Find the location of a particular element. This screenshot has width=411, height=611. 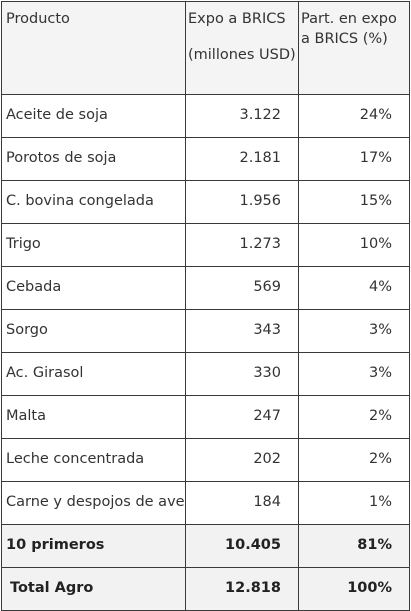

table-row: Sorgo 343 3% is located at coordinates (205, 331).